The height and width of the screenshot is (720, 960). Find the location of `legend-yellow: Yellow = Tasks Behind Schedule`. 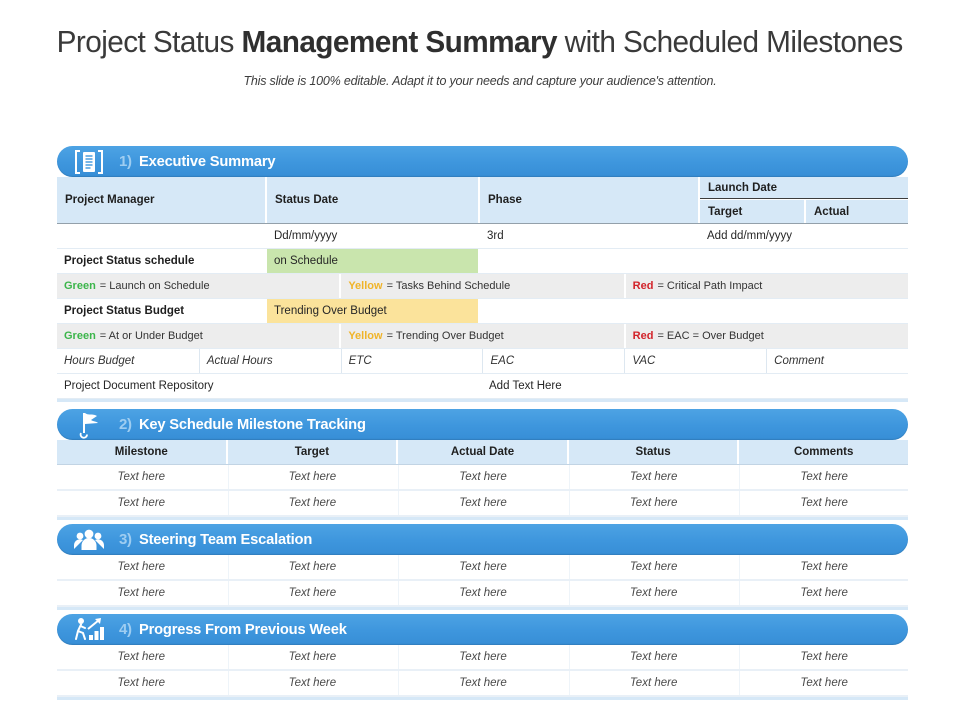

legend-yellow: Yellow = Tasks Behind Schedule is located at coordinates (482, 286).